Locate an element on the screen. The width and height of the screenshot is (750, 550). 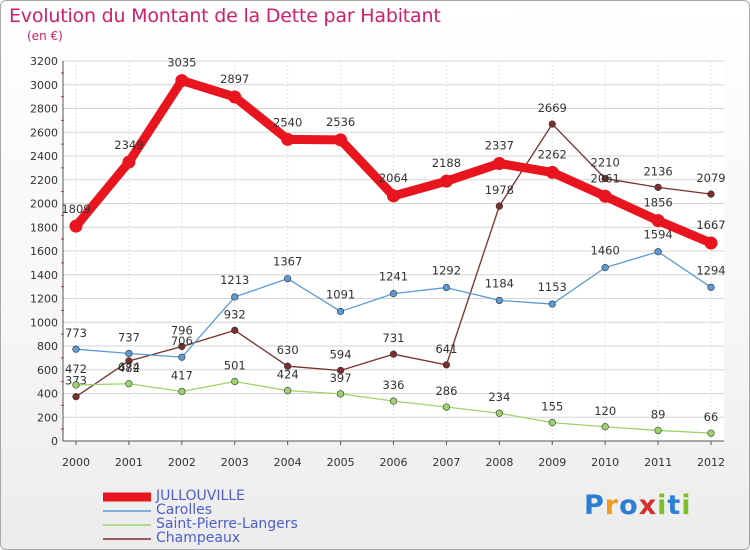
data-label: 2536 is located at coordinates (340, 122).